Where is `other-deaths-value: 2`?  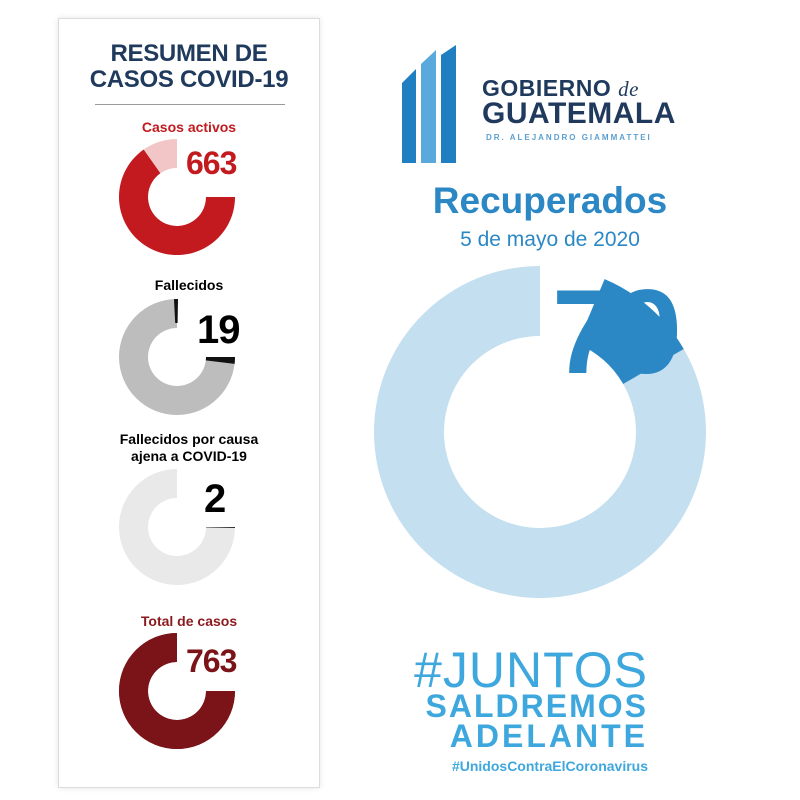
other-deaths-value: 2 is located at coordinates (215, 499).